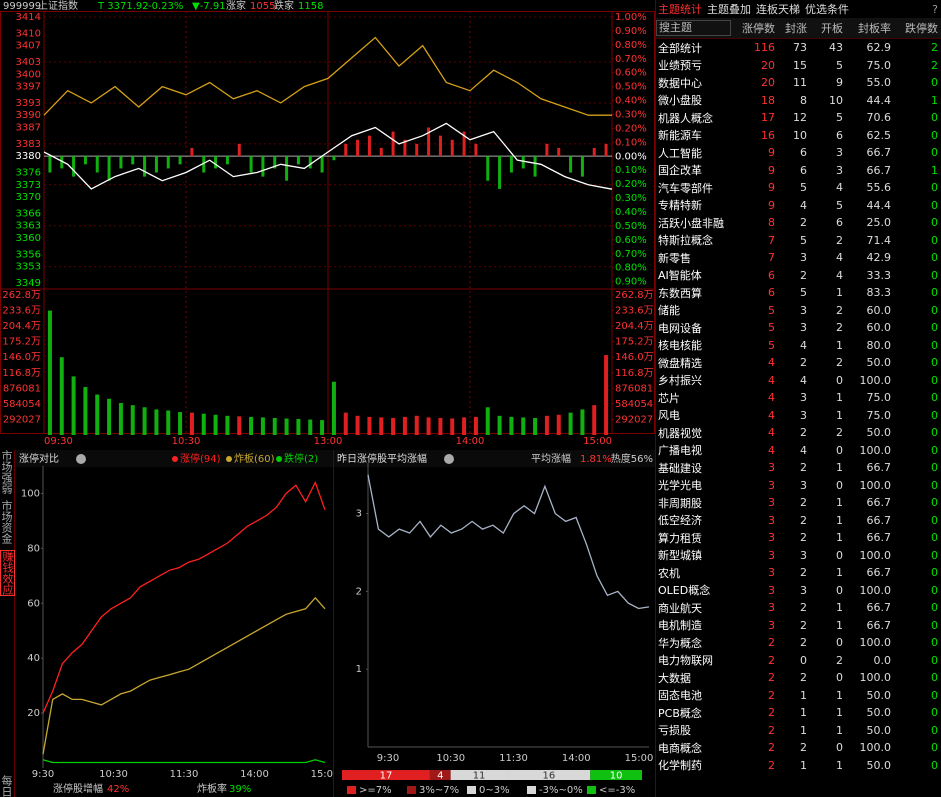  I want to click on table-row: 机器人概念 17 12 5 70.6 0, so click(798, 118).